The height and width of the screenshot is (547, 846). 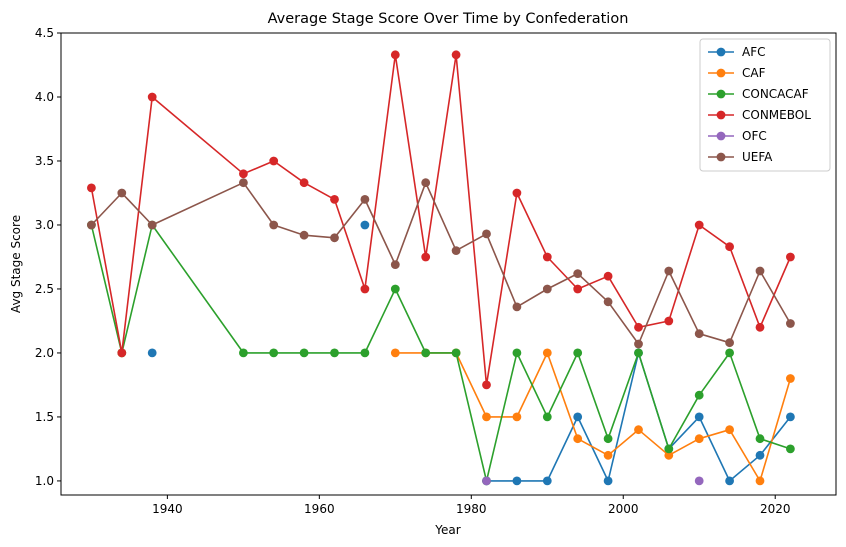 What do you see at coordinates (775, 94) in the screenshot?
I see `legend-label: CONCACAF` at bounding box center [775, 94].